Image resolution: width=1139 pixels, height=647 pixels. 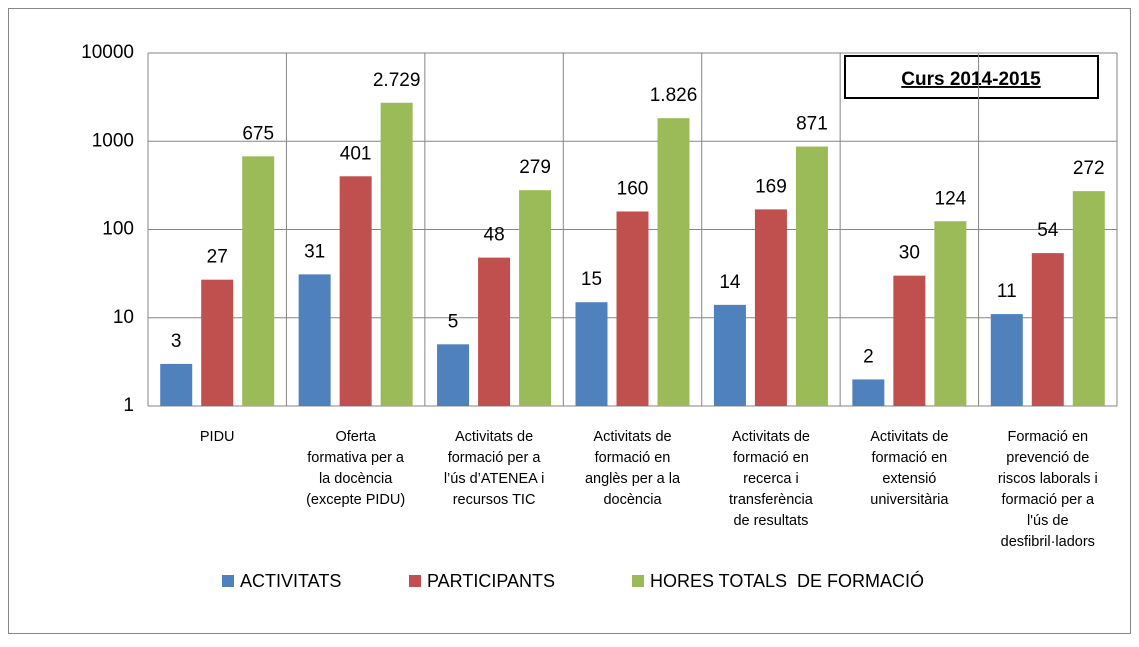 I want to click on value-label: 272, so click(x=1089, y=168).